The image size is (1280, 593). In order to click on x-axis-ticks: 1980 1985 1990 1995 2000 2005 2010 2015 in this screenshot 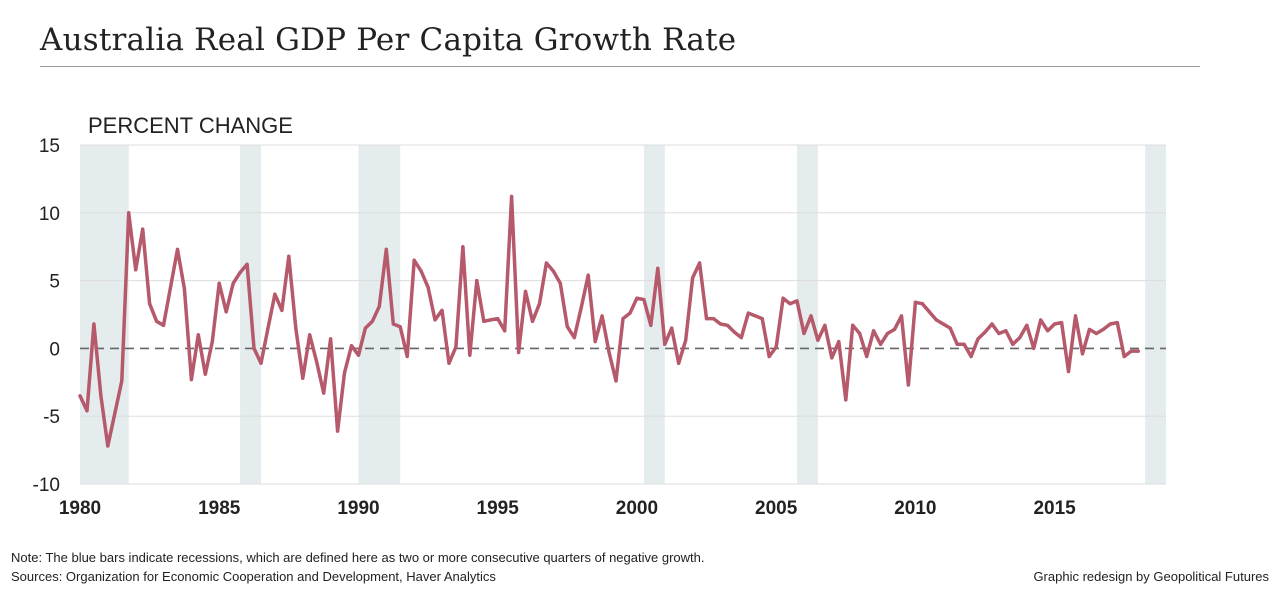, I will do `click(567, 508)`.